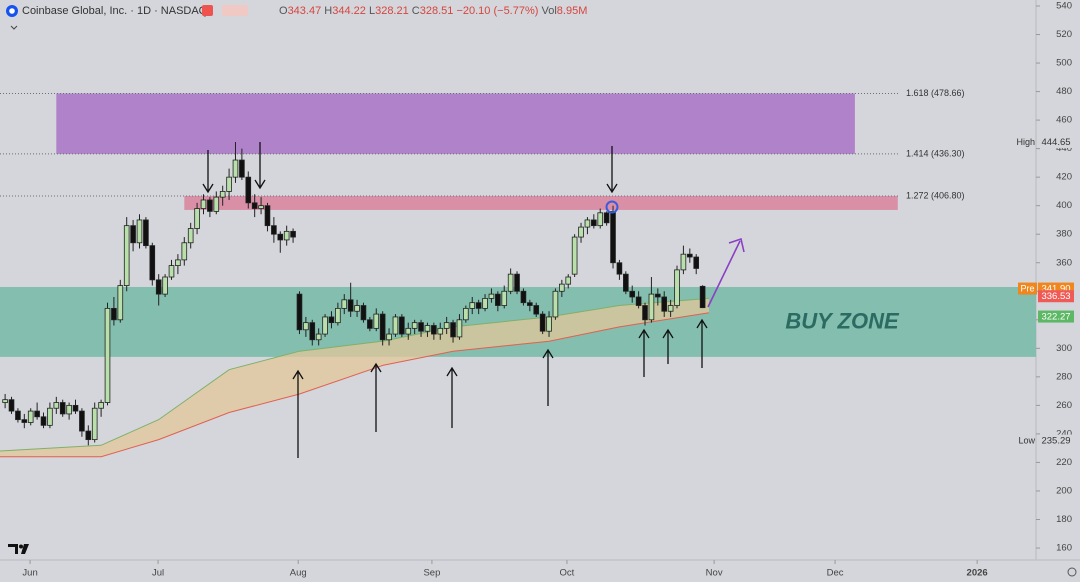 The image size is (1080, 582). Describe the element at coordinates (572, 11) in the screenshot. I see `volume: 8.95M` at that location.